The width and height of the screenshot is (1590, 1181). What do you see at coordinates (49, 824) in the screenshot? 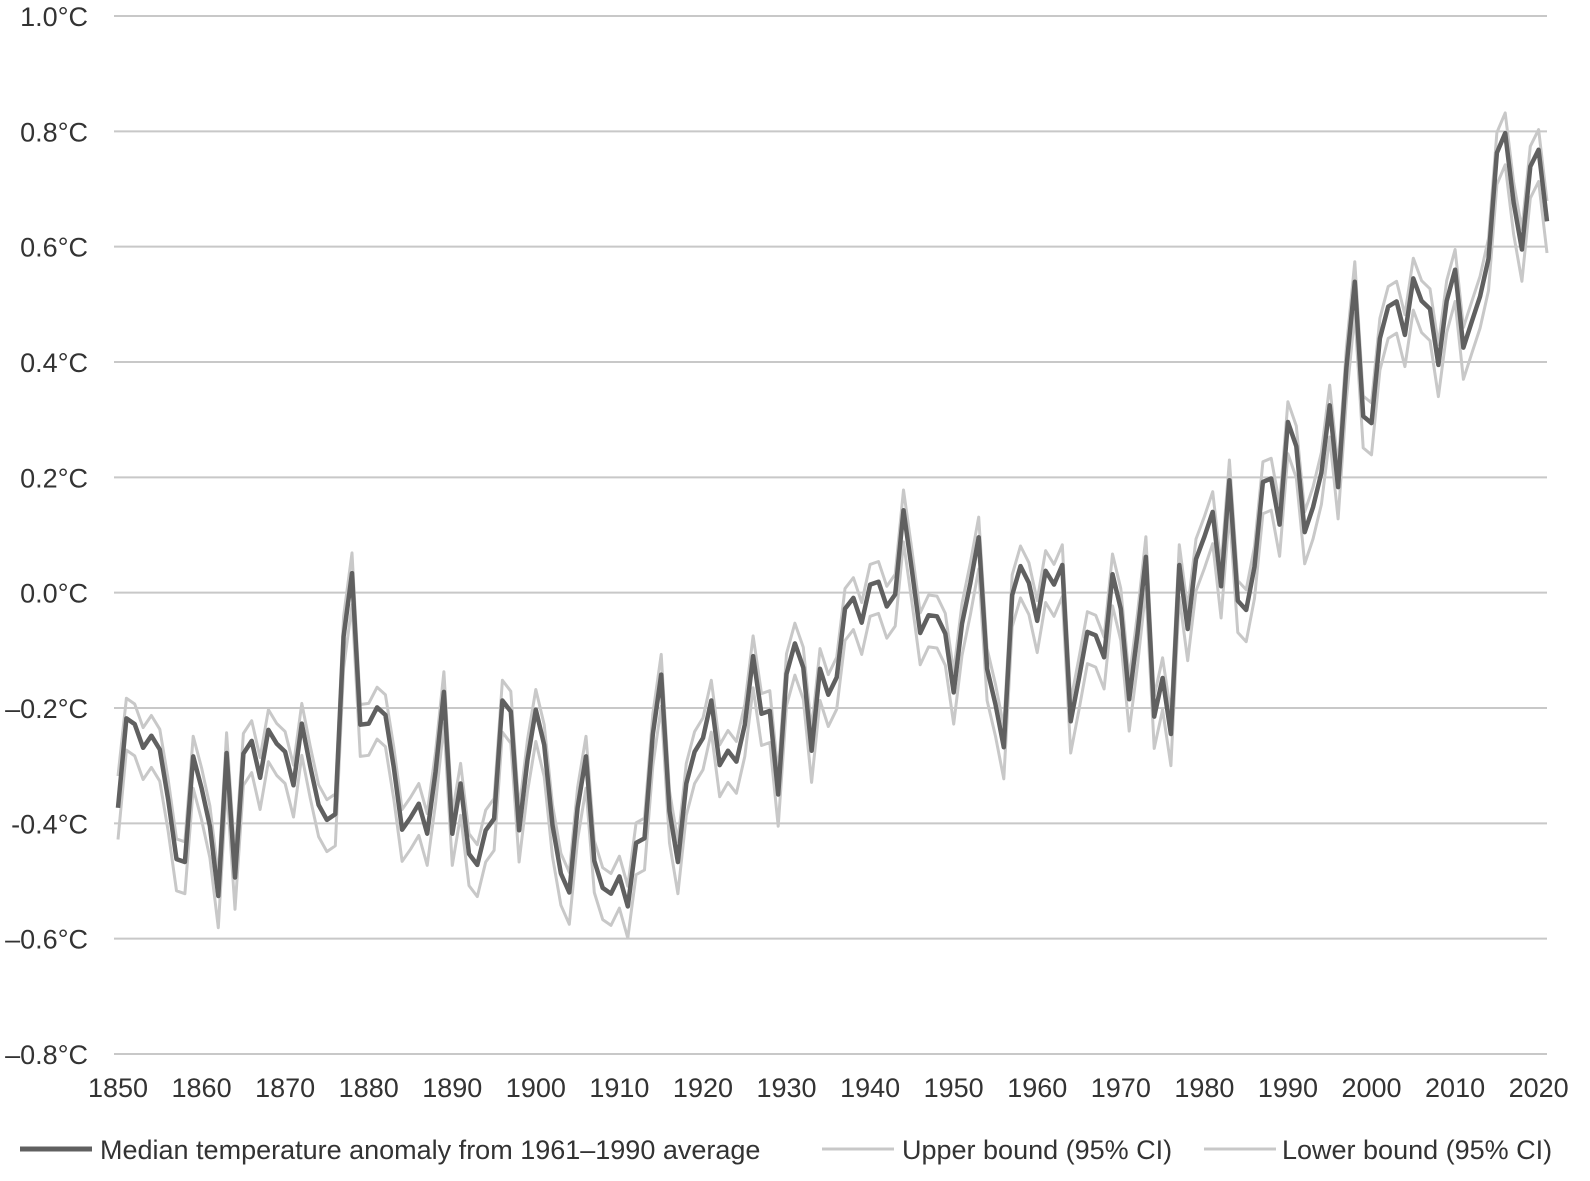
I see `y-tick-label: -0.4°C` at bounding box center [49, 824].